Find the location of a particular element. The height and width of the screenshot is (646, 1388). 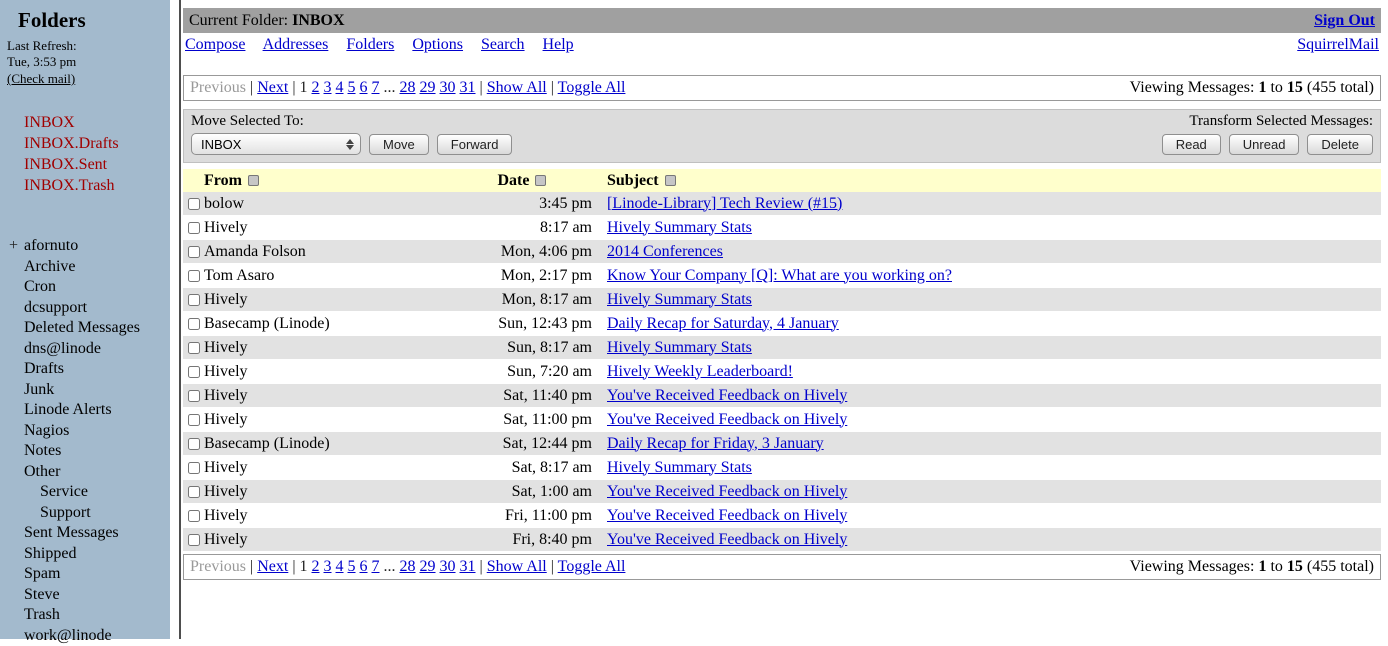

sort-date-icon is located at coordinates (540, 180).